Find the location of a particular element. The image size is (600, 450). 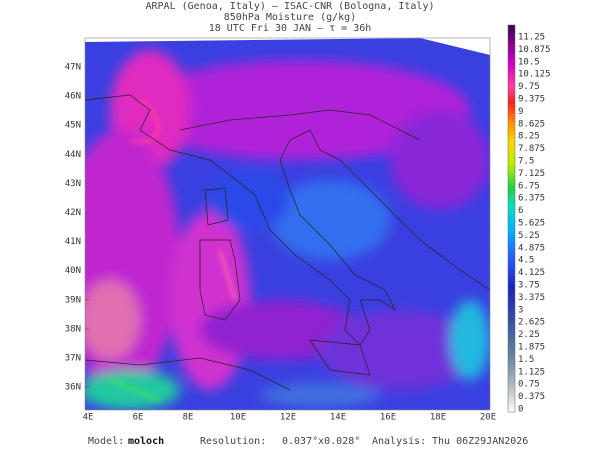

colorbar-label: 1.125 is located at coordinates (531, 372).